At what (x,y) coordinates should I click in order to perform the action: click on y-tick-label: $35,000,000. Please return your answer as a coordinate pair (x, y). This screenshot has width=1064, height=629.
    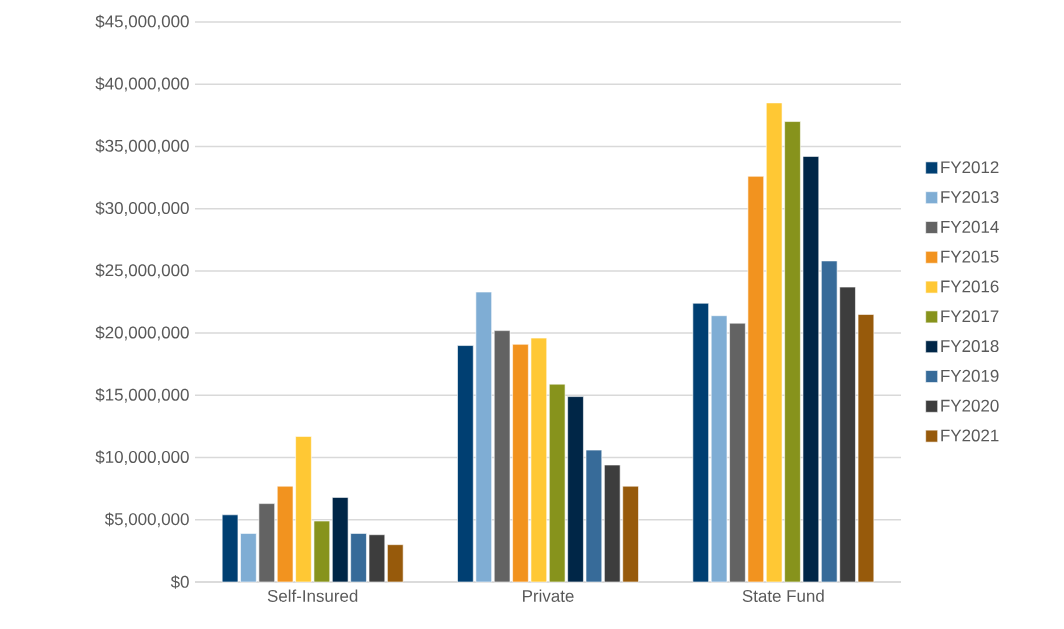
    Looking at the image, I should click on (142, 146).